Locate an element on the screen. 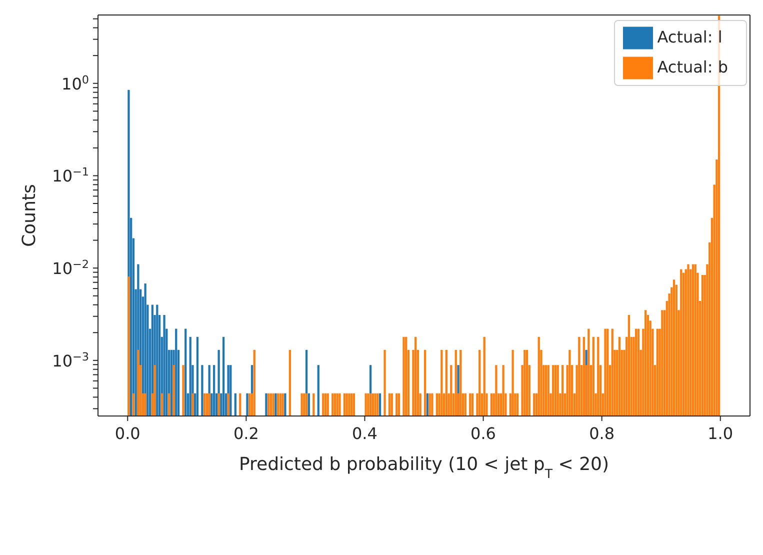 The image size is (763, 555). y-tick-label: 10$^{−1}$ is located at coordinates (70, 175).